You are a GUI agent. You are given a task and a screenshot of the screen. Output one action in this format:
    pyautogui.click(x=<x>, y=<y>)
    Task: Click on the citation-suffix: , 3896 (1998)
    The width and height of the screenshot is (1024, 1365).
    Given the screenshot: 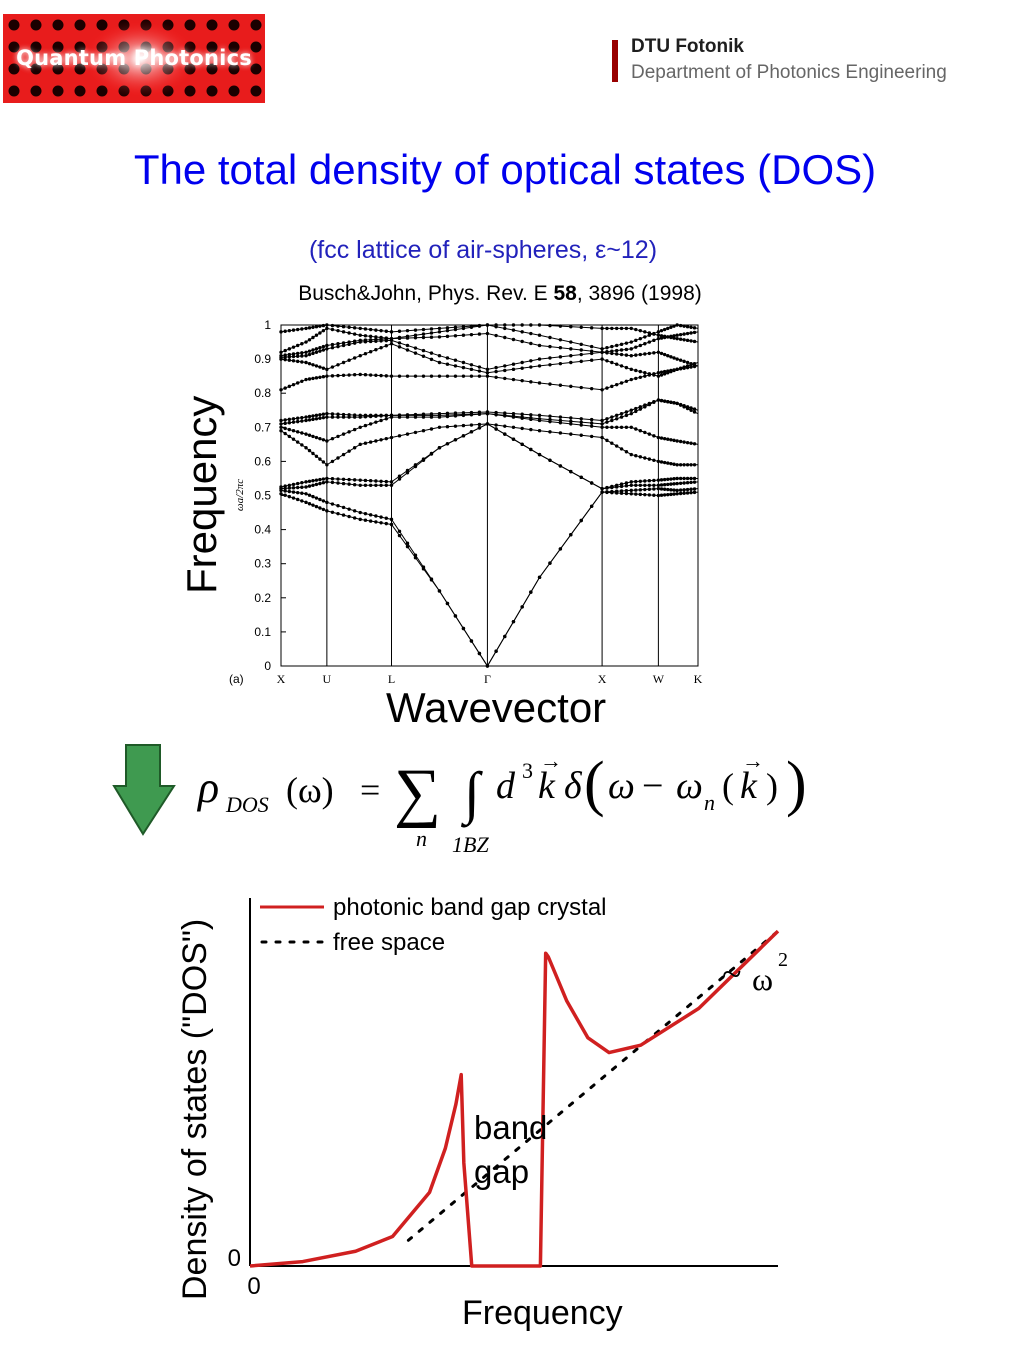 What is the action you would take?
    pyautogui.click(x=639, y=293)
    